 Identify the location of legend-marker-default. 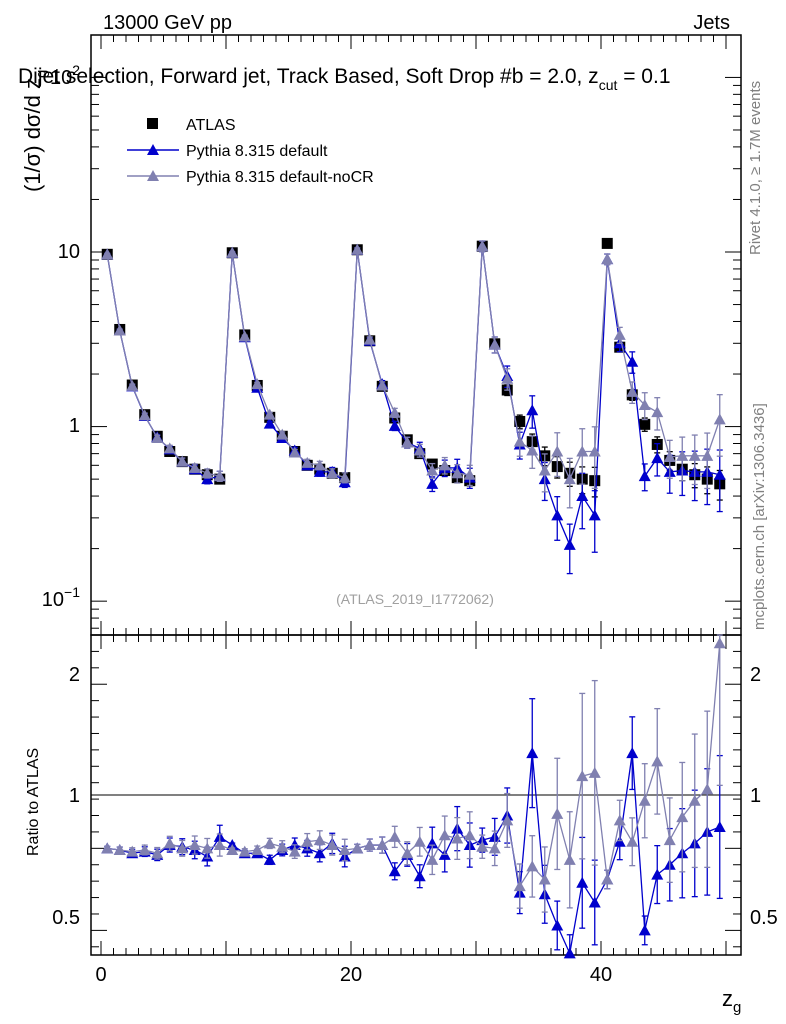
(153, 149).